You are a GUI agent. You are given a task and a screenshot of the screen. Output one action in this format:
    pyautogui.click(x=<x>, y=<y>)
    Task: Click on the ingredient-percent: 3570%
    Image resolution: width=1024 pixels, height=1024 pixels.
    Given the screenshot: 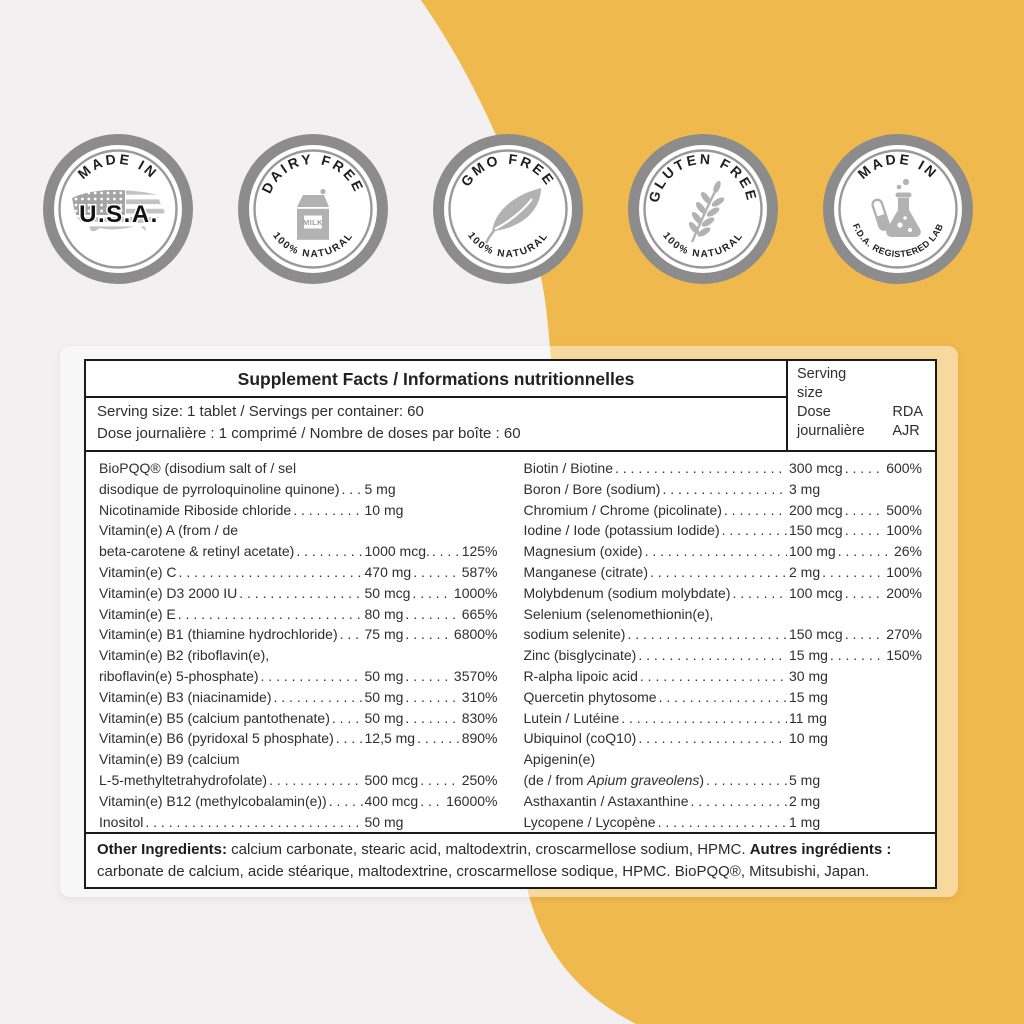 What is the action you would take?
    pyautogui.click(x=475, y=675)
    